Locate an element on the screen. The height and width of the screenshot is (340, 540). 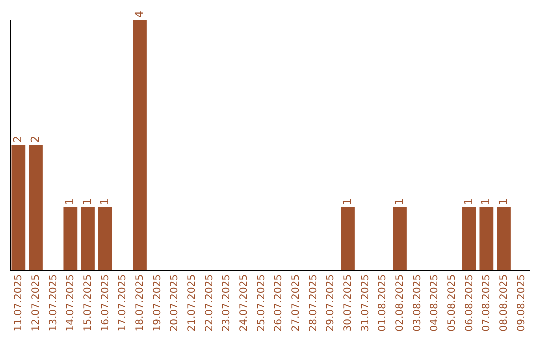
x-tick-label: 23.07.2025 is located at coordinates (227, 303).